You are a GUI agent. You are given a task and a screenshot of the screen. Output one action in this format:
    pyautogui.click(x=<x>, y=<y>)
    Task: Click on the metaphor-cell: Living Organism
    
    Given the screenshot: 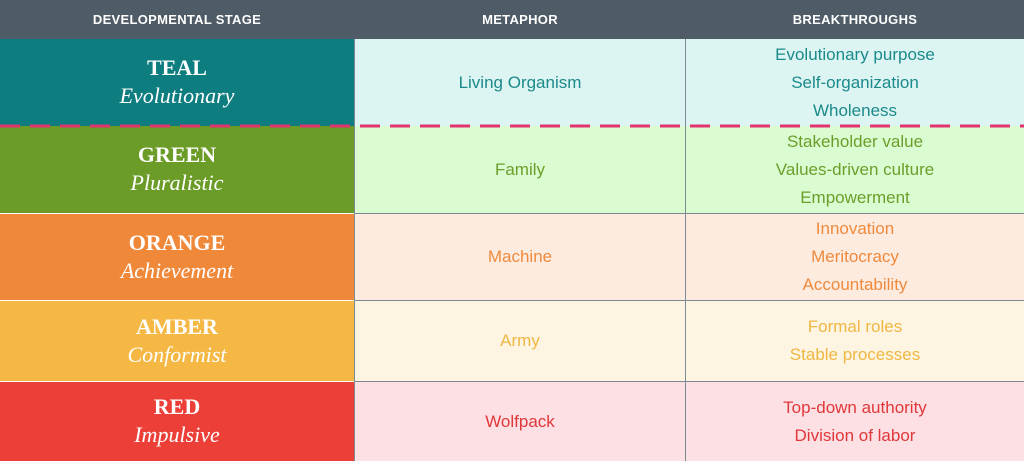 What is the action you would take?
    pyautogui.click(x=520, y=82)
    